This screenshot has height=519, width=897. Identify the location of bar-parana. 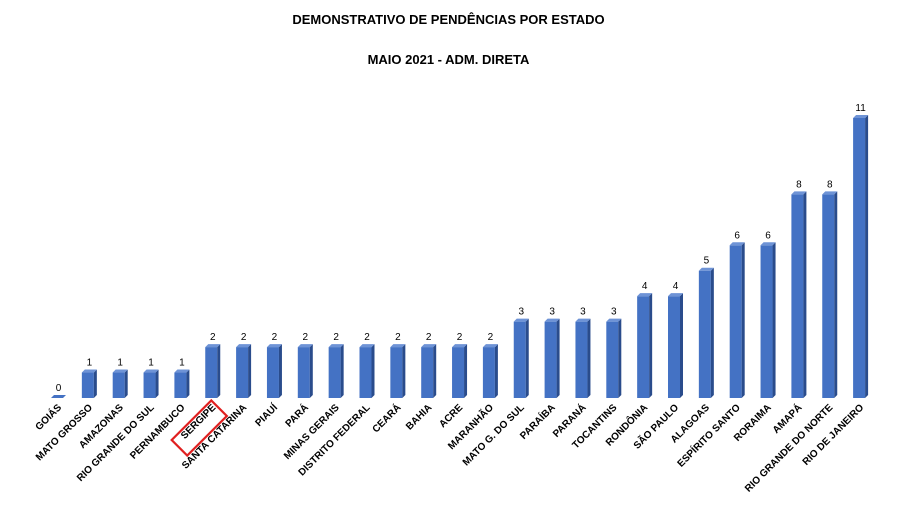
(583, 358).